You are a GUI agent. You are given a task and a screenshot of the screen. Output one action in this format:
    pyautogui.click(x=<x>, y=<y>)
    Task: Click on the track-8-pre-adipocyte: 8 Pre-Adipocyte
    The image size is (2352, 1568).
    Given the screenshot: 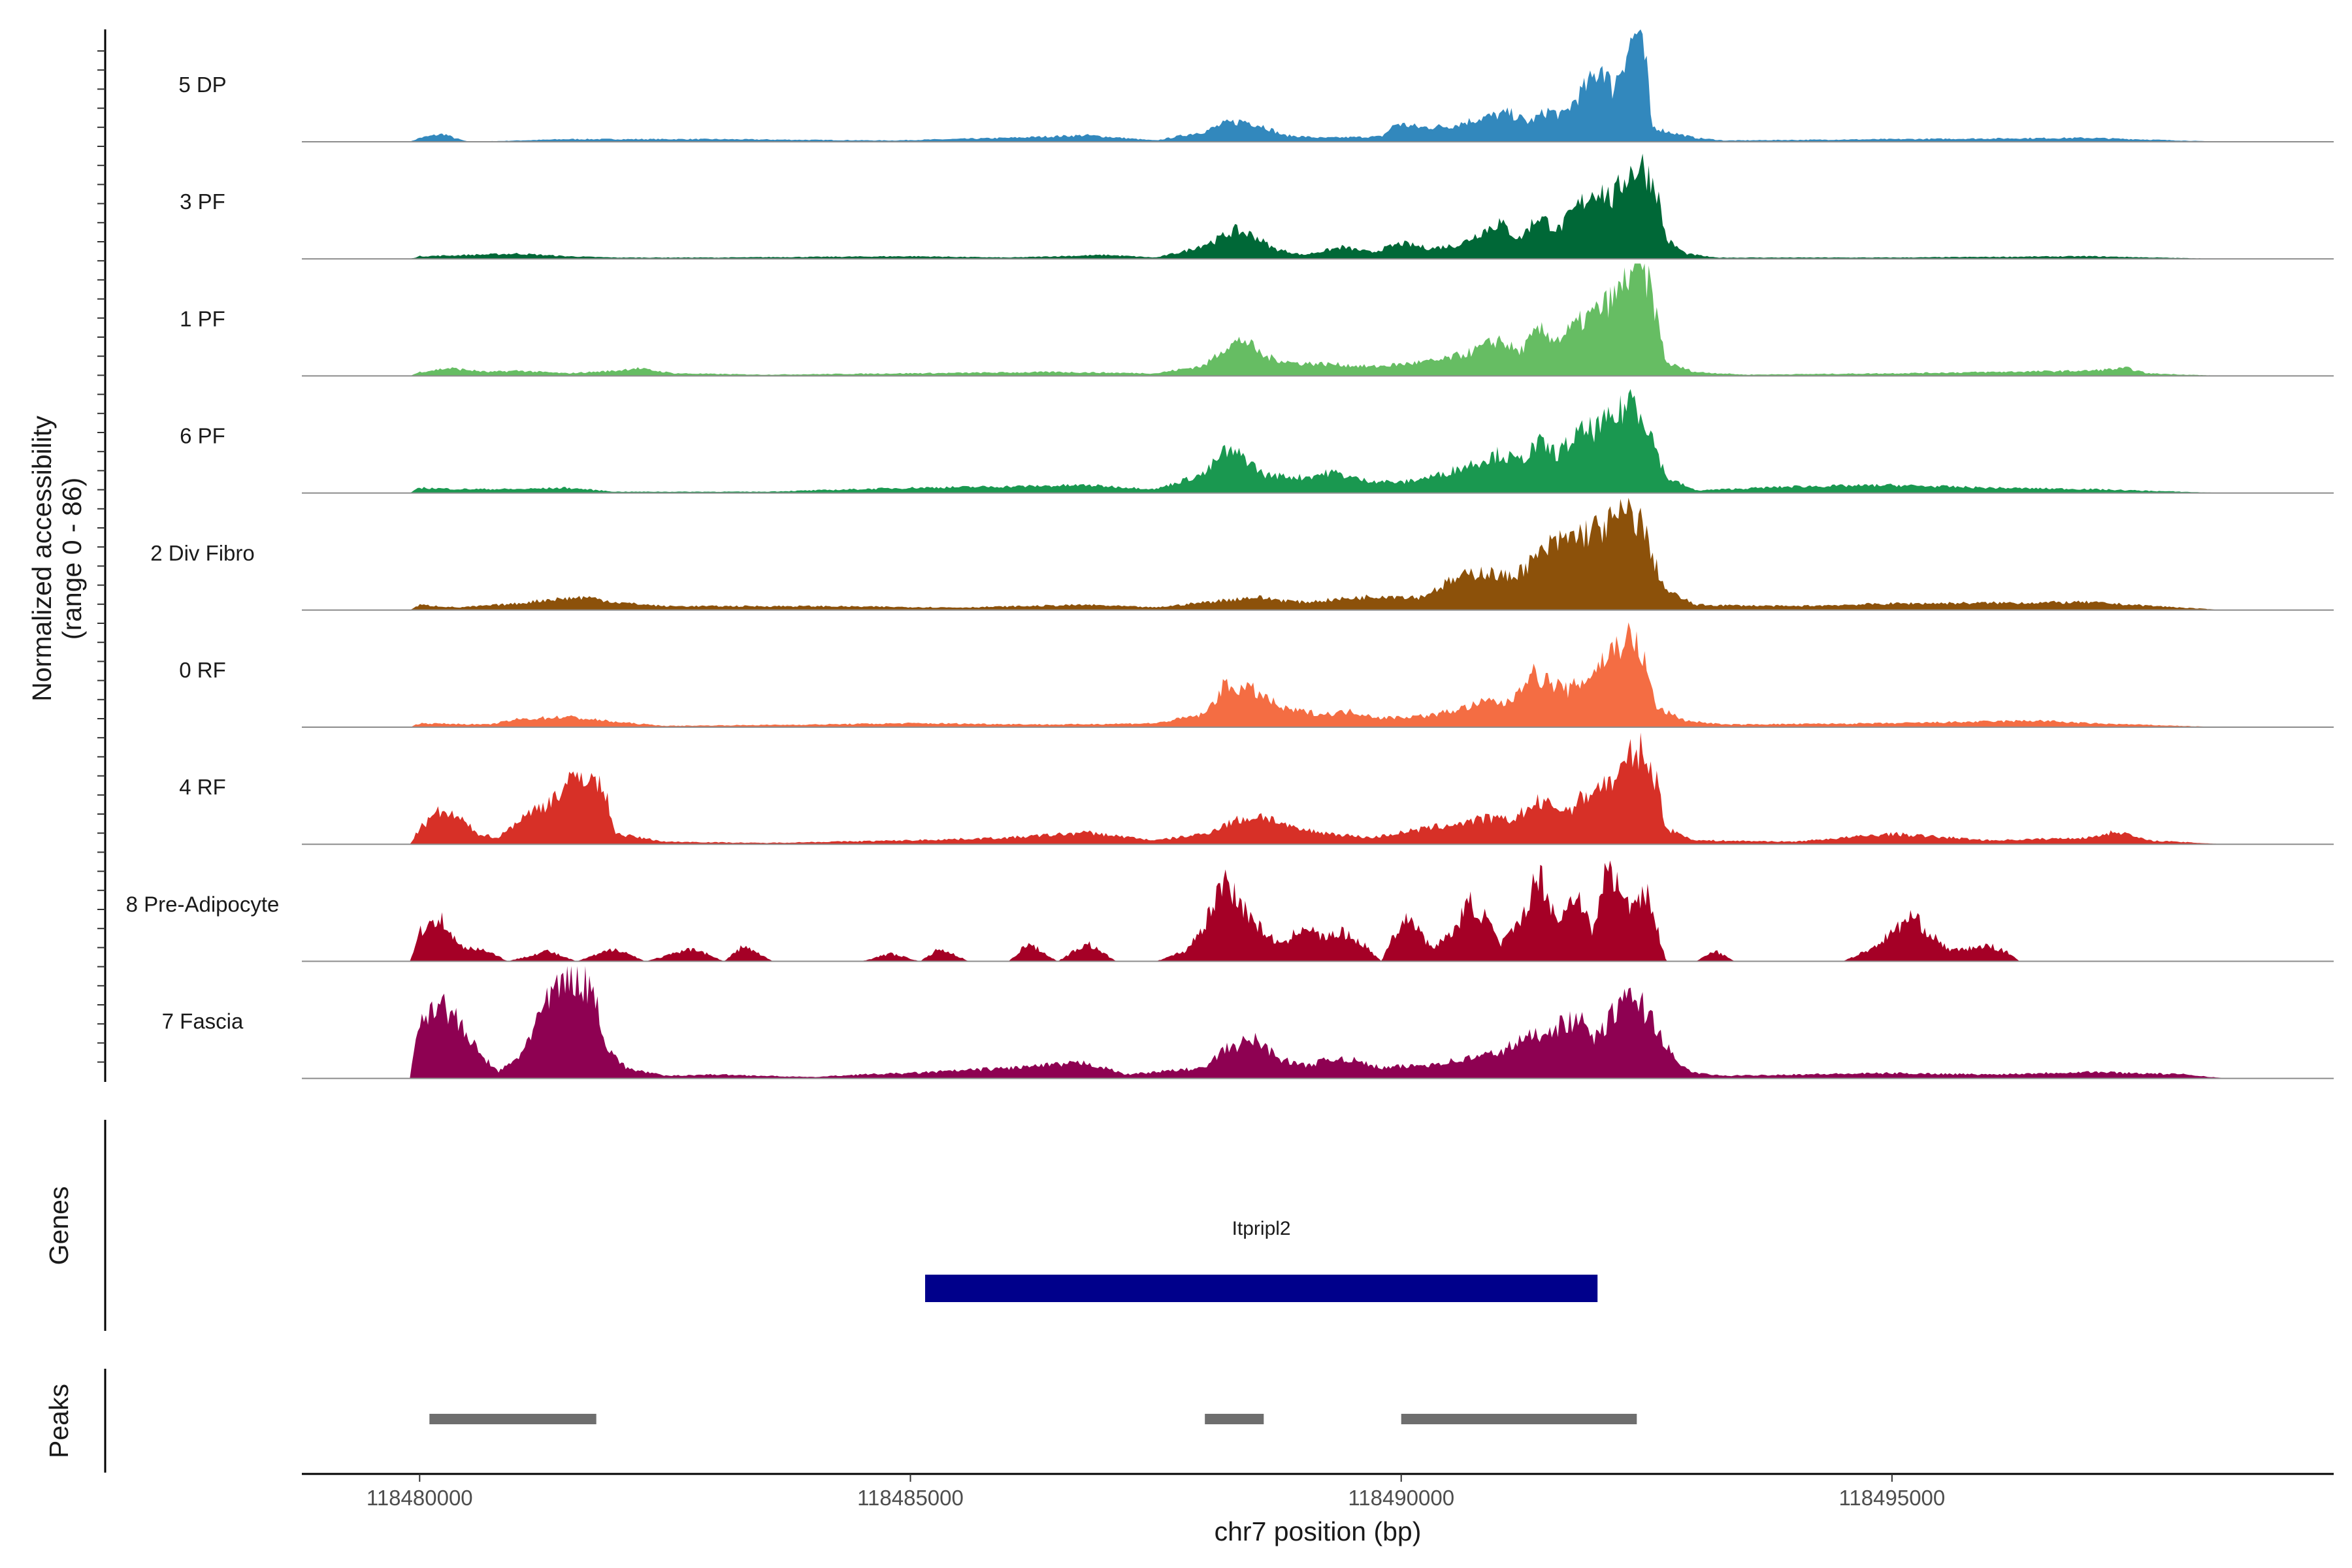 What is the action you would take?
    pyautogui.click(x=1230, y=911)
    